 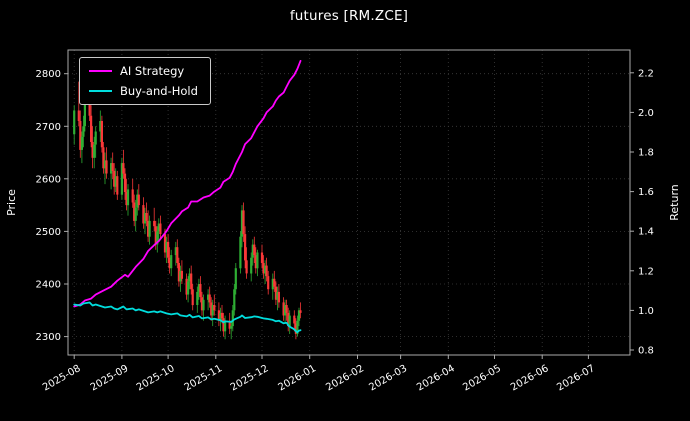 I want to click on svg-text: 2026-01, so click(x=298, y=378).